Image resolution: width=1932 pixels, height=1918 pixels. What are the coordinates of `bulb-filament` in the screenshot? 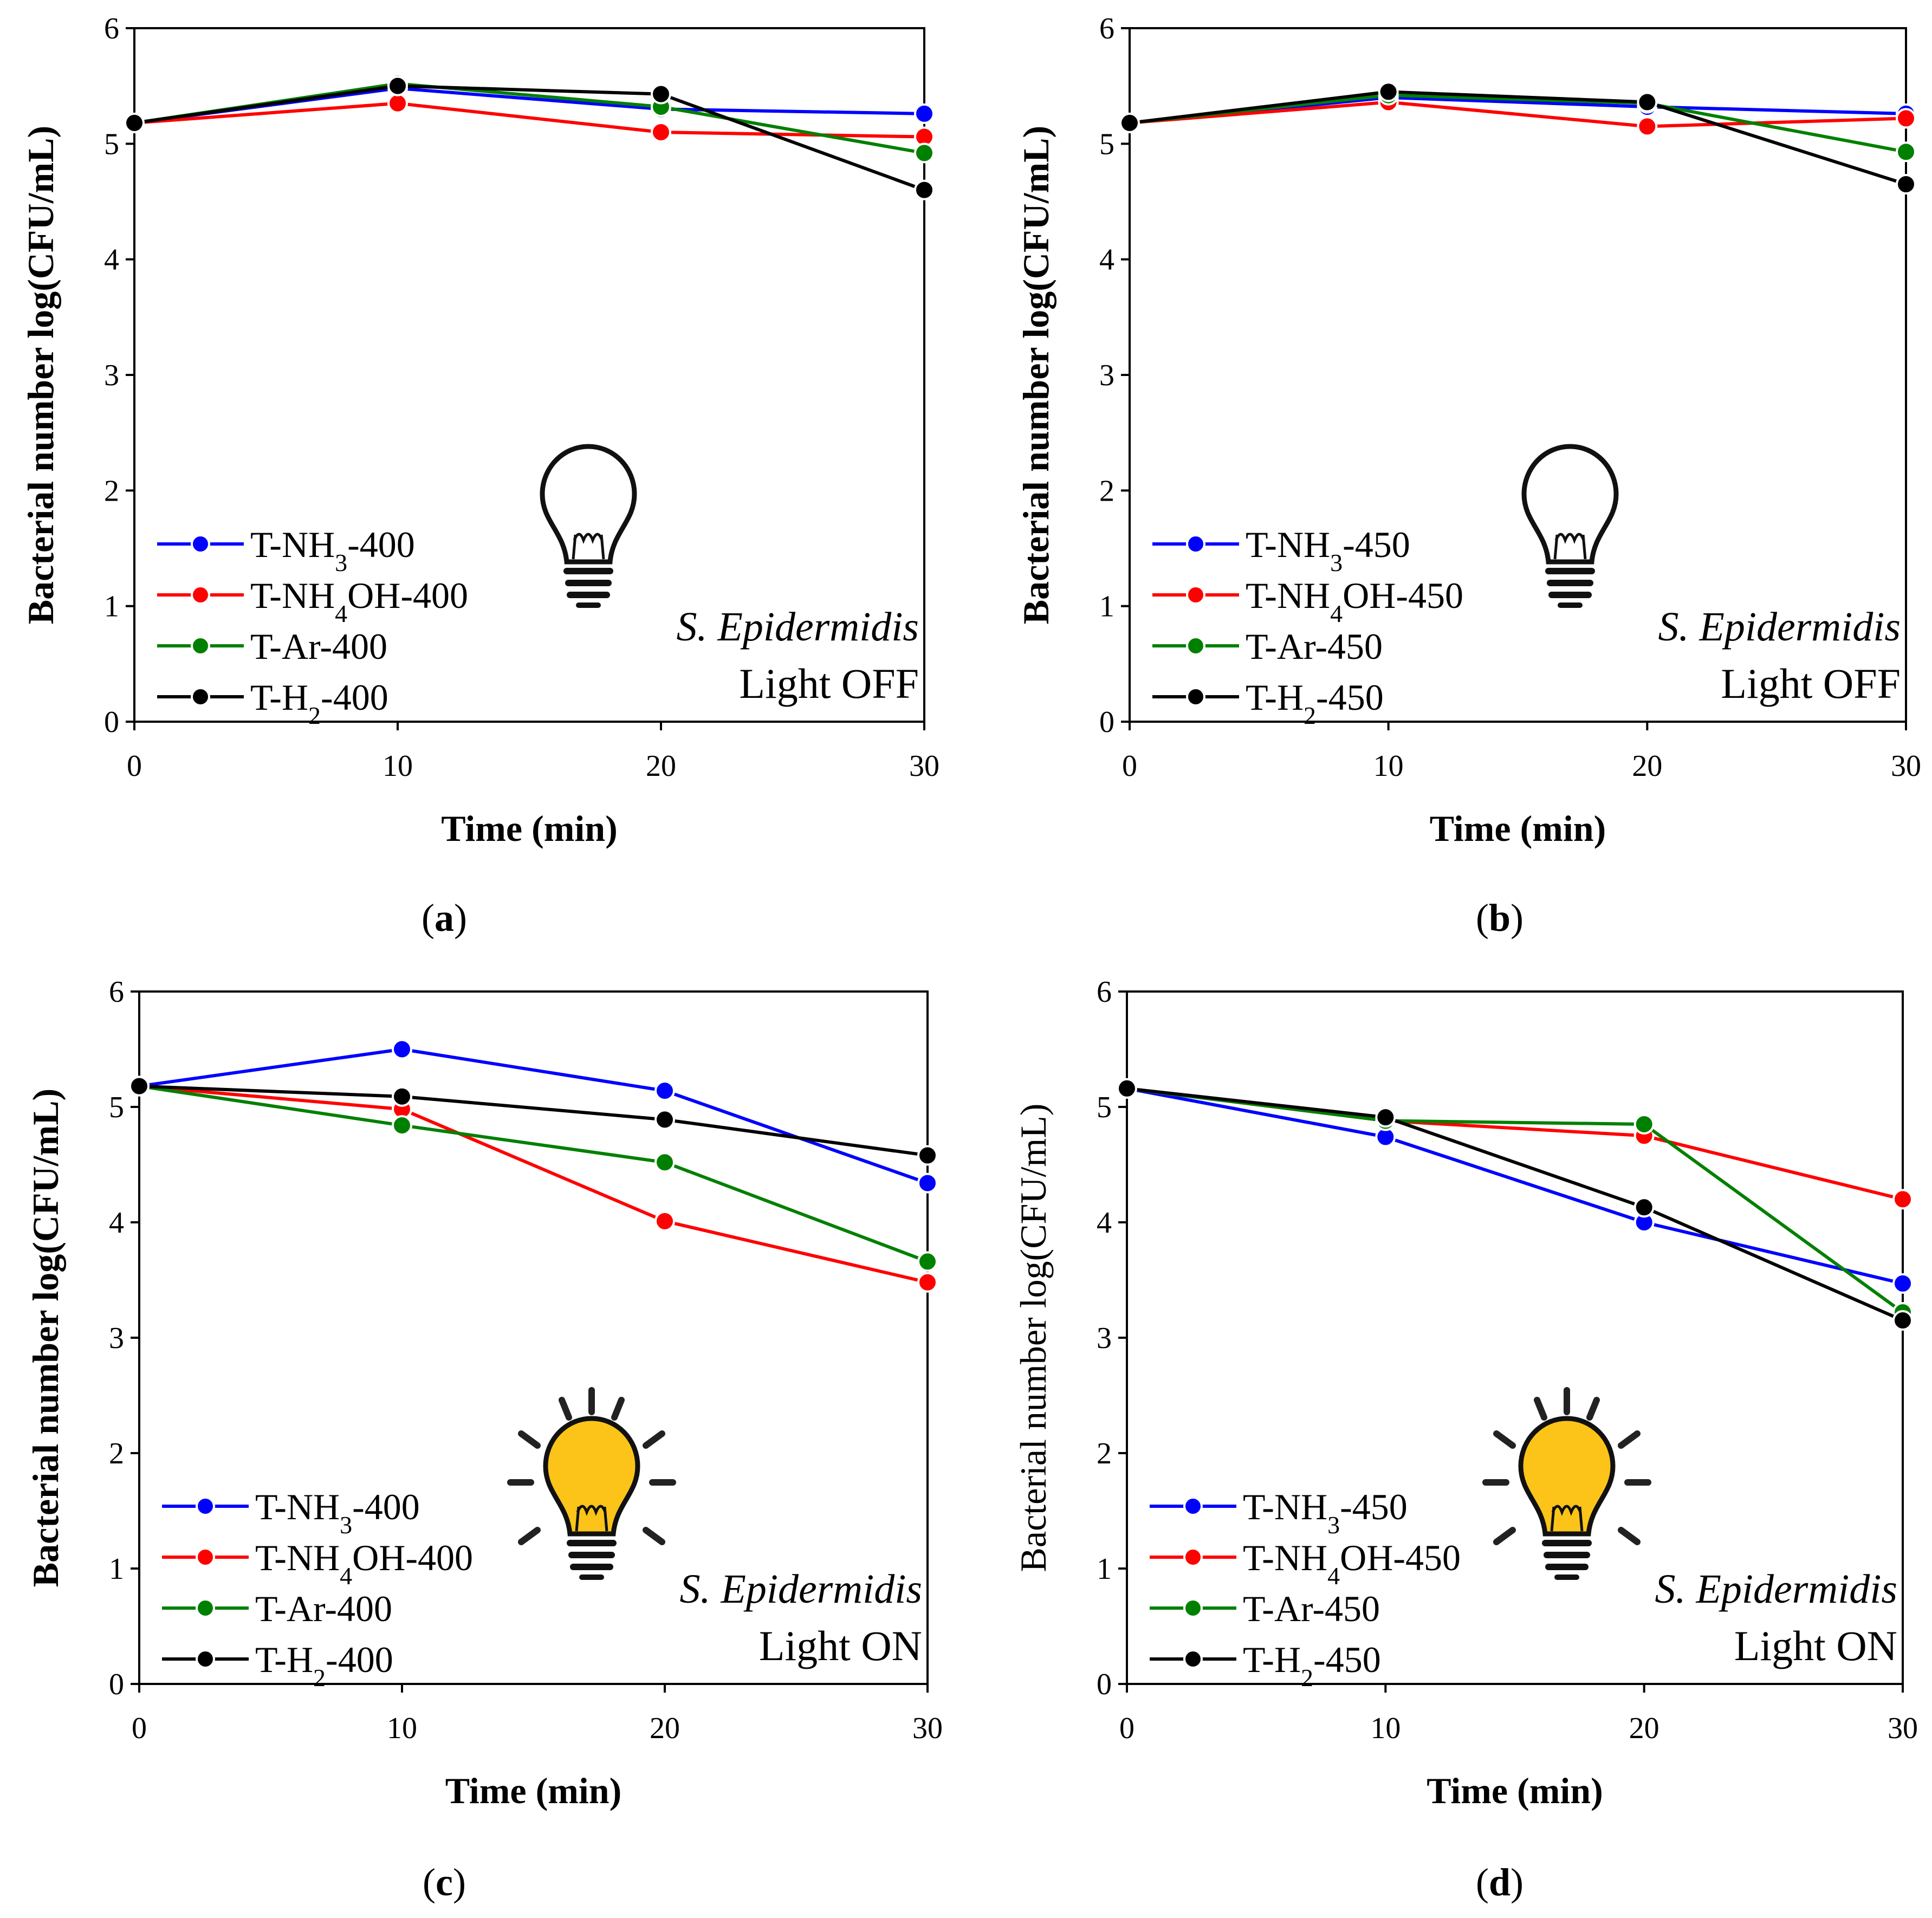 It's located at (589, 546).